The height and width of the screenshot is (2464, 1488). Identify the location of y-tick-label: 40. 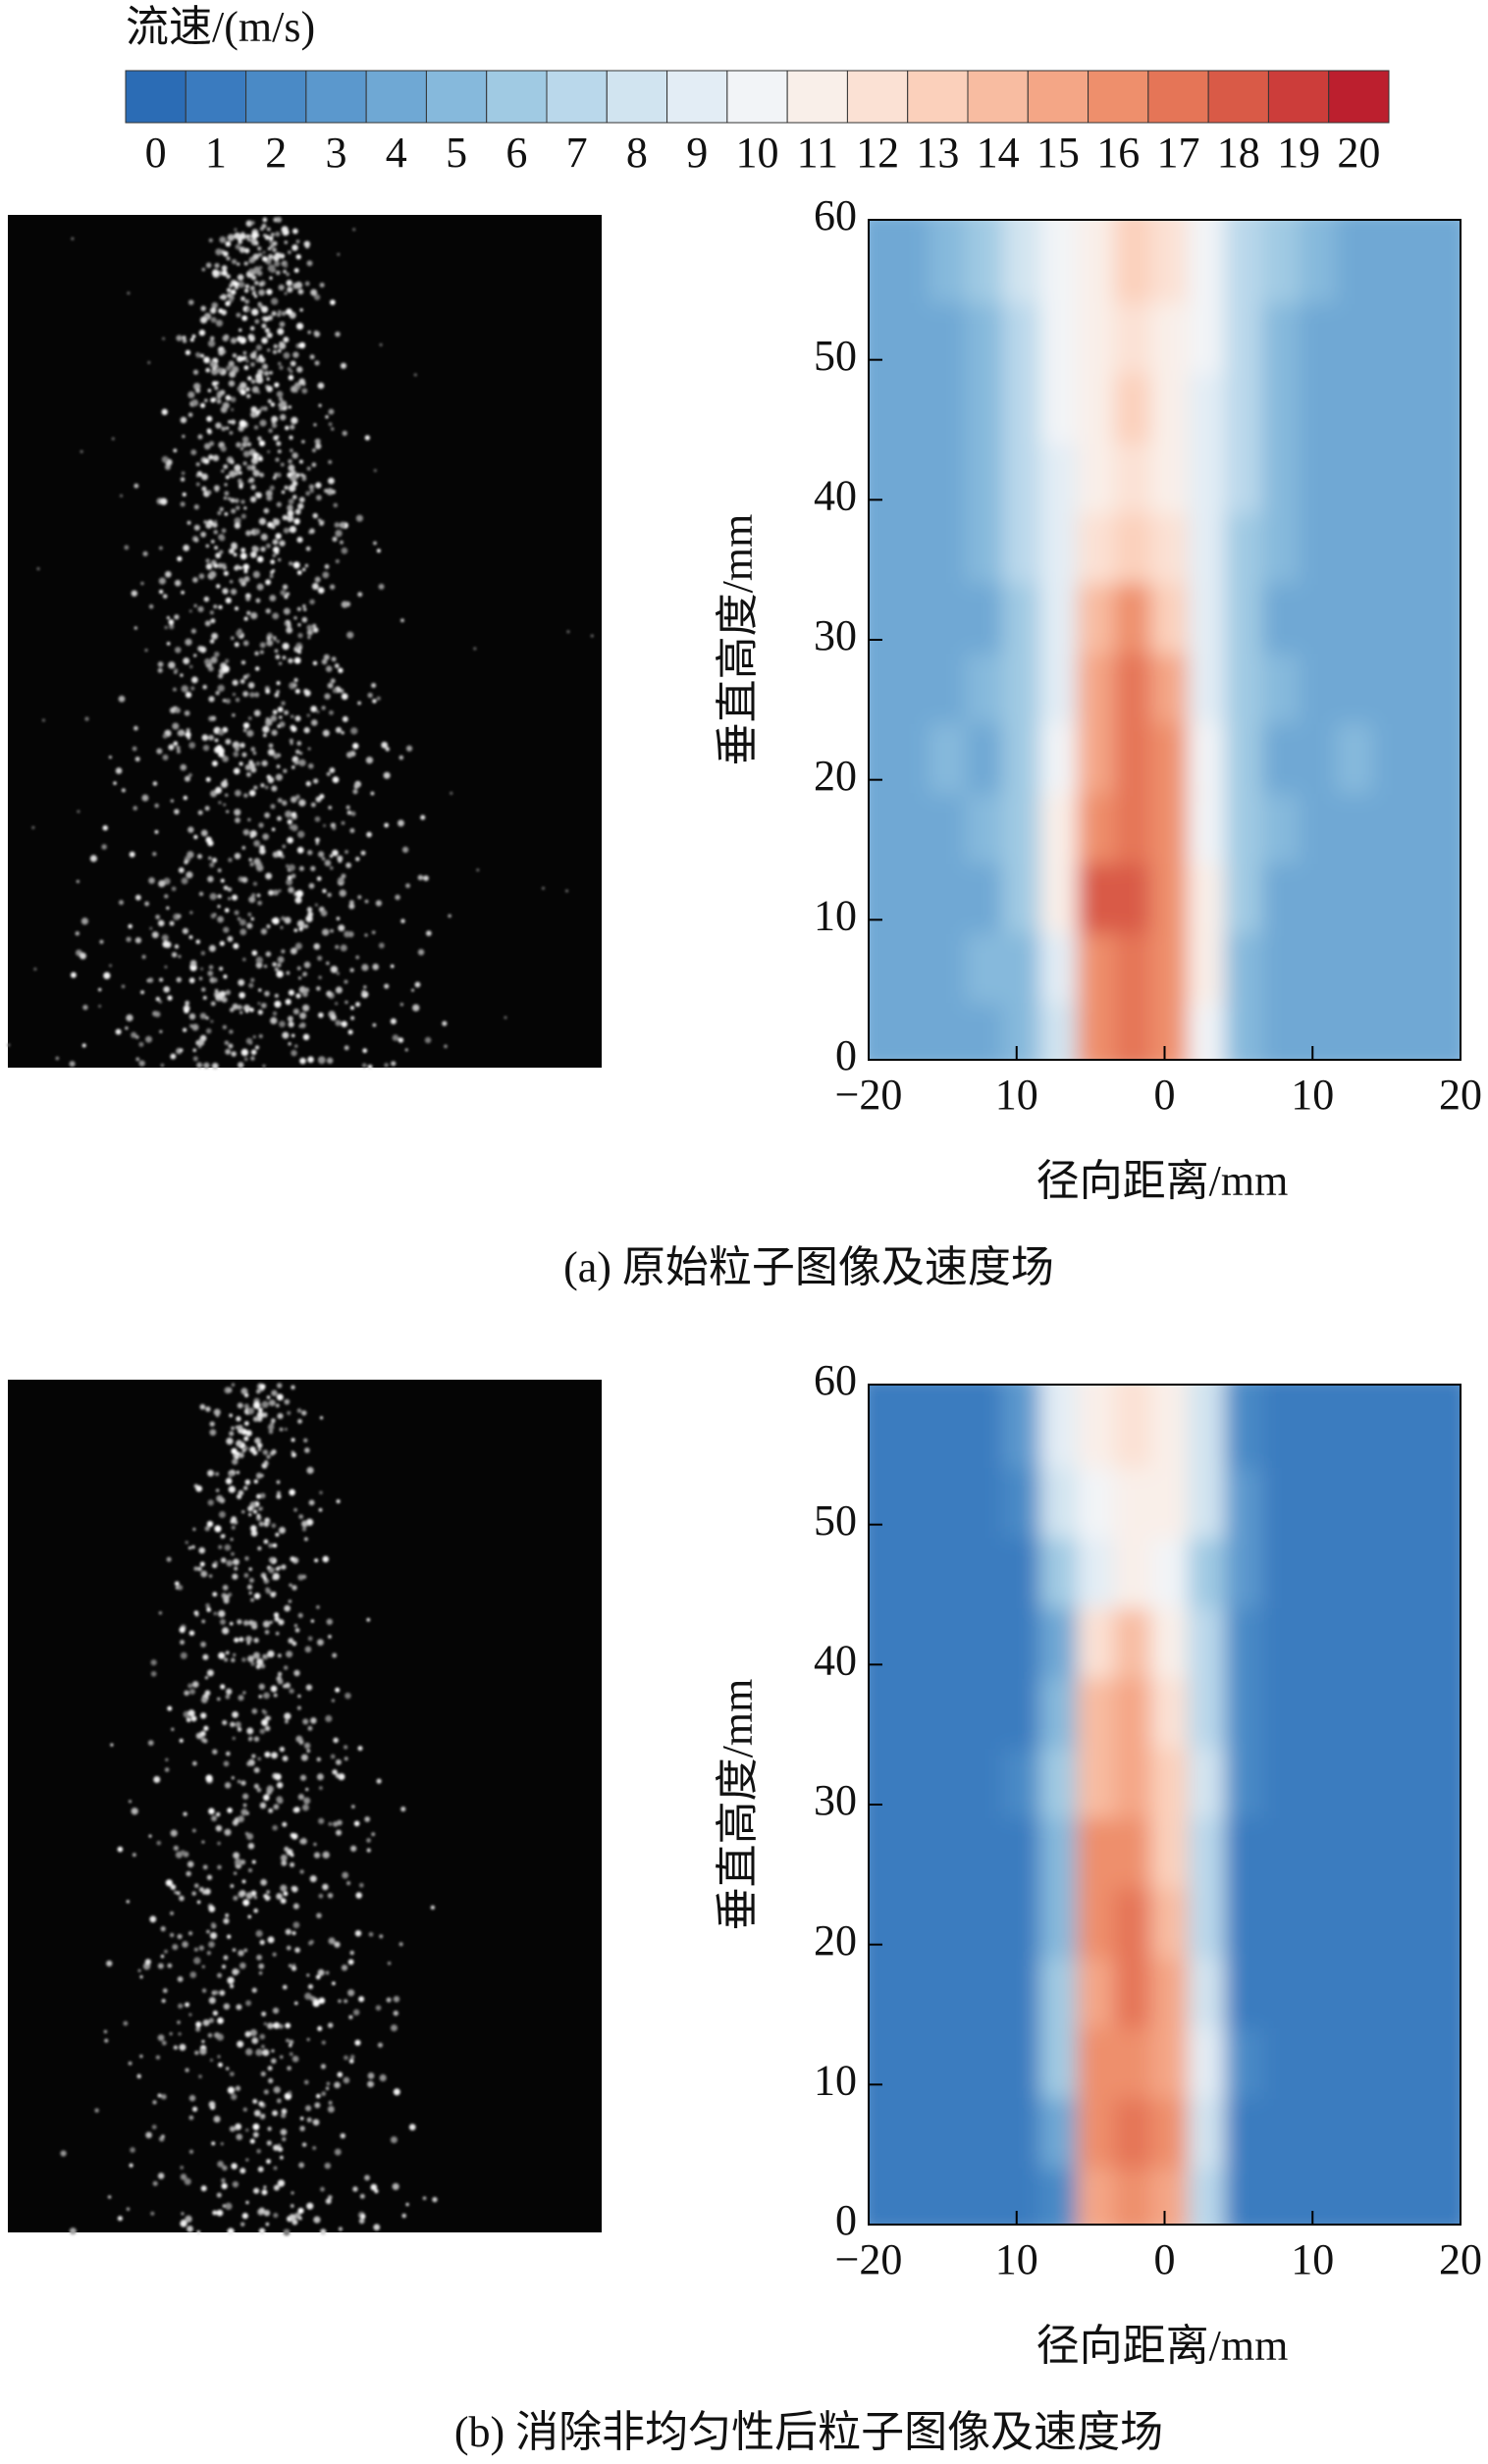
(835, 495).